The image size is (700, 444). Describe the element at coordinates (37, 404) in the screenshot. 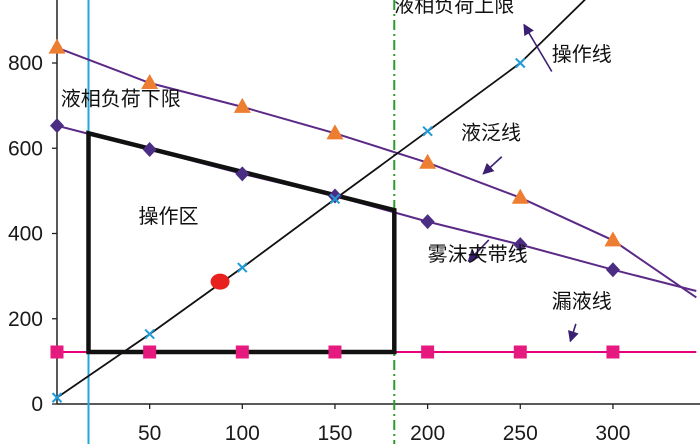

I see `y-tick-label: 0` at that location.